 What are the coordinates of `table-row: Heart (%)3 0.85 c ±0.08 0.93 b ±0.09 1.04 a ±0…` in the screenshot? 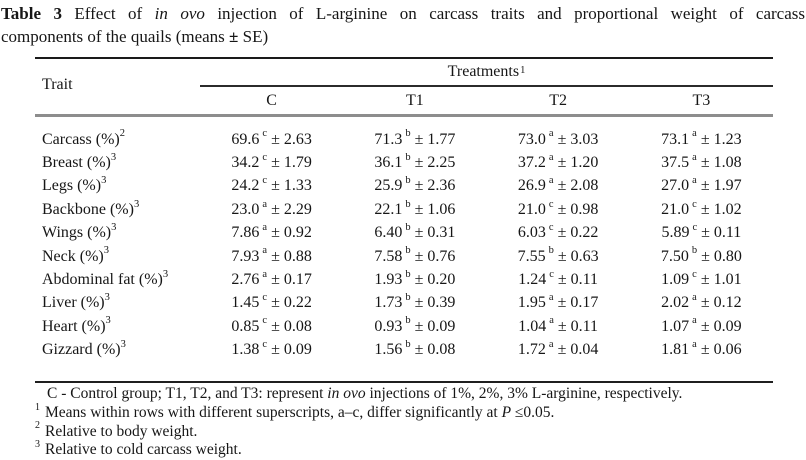 It's located at (404, 326).